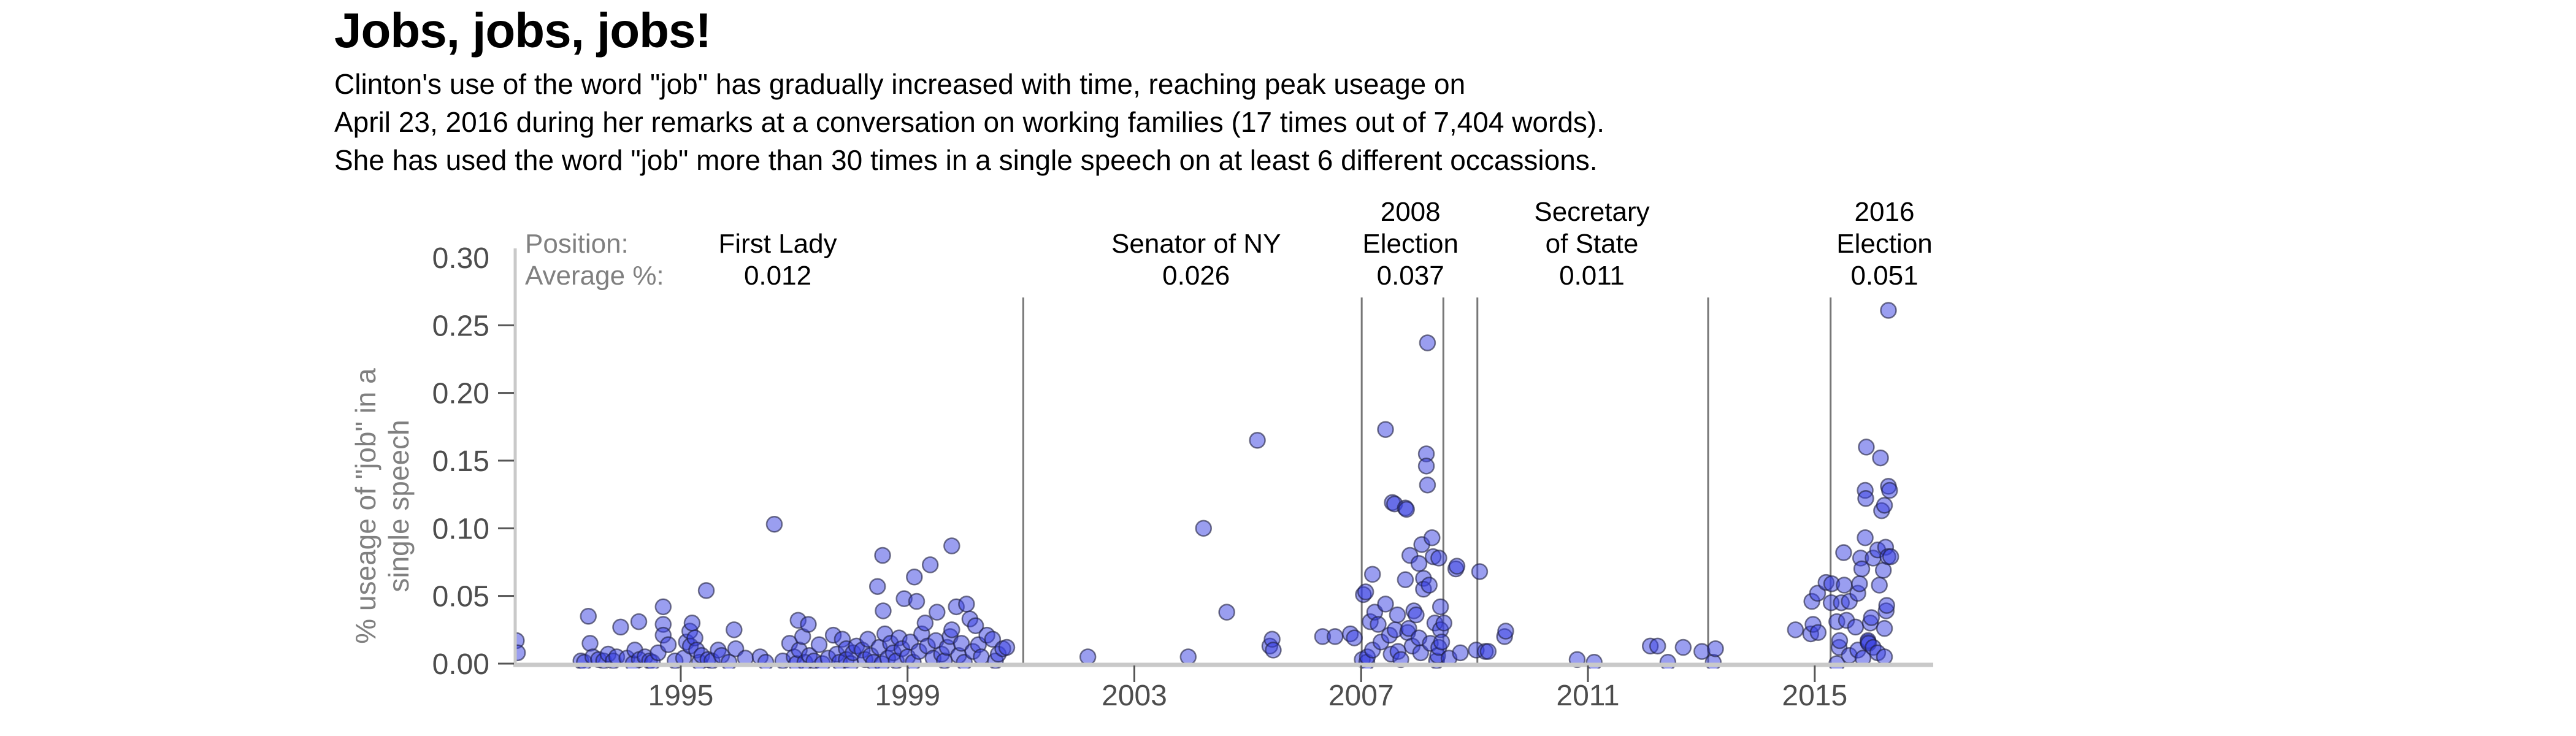 Image resolution: width=2576 pixels, height=736 pixels. I want to click on era-label: 2016, so click(1885, 212).